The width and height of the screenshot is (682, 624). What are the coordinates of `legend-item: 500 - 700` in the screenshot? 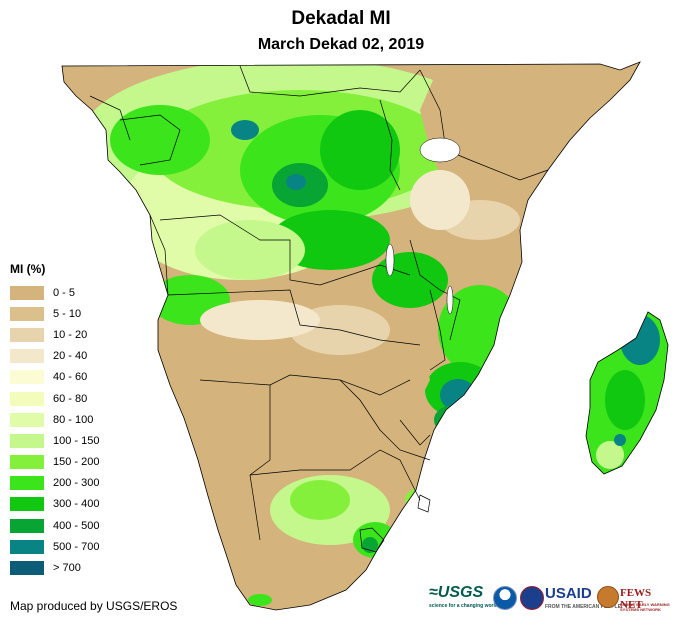 It's located at (54, 546).